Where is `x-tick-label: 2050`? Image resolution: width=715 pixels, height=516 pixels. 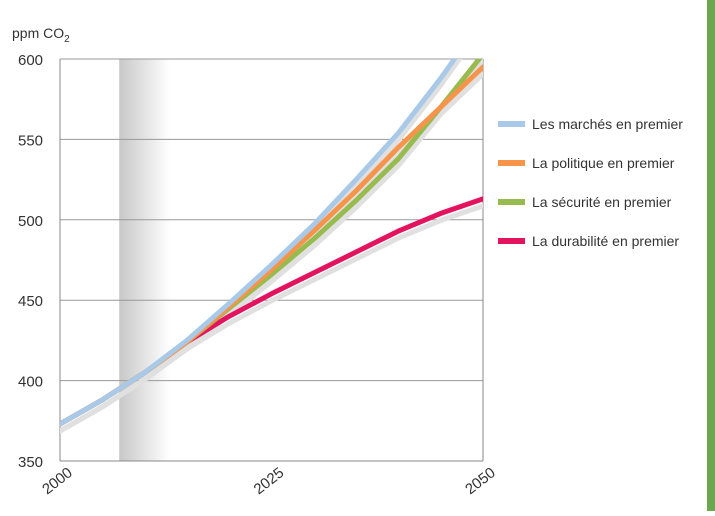 x-tick-label: 2050 is located at coordinates (480, 481).